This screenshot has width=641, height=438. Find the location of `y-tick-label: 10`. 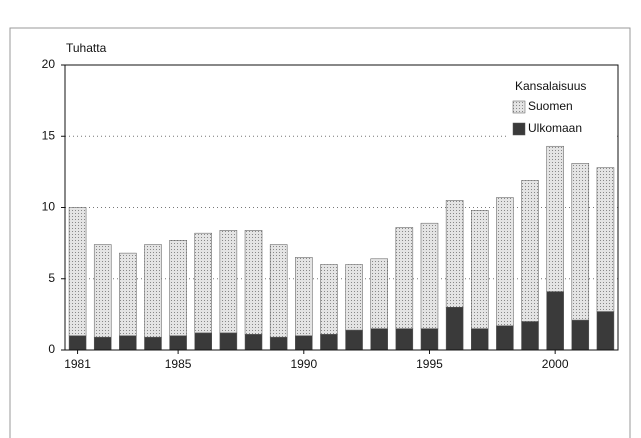

y-tick-label: 10 is located at coordinates (49, 207).